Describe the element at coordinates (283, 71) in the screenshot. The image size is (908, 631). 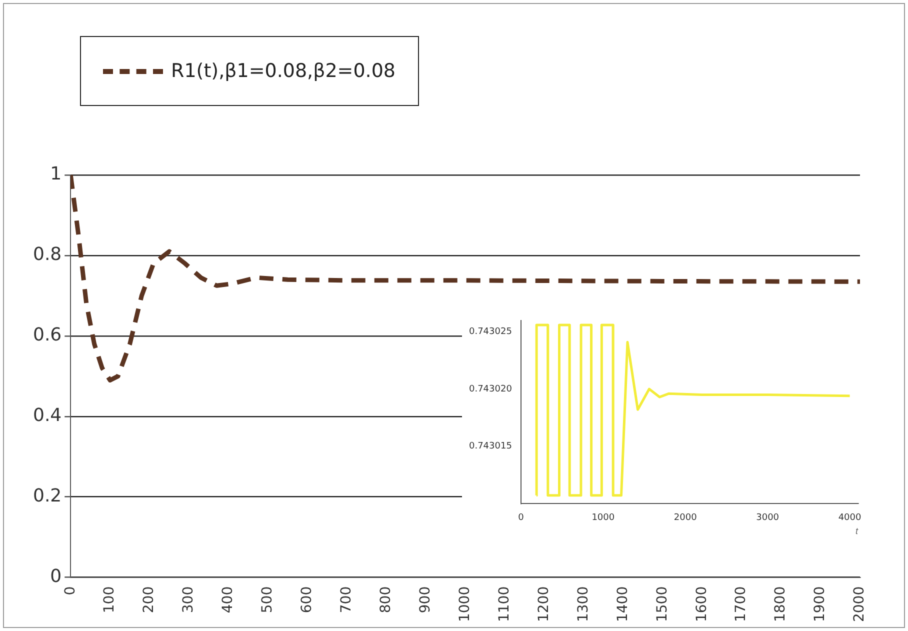
I see `legend-label: R1(t),β1=0.08,β2=0.08` at that location.